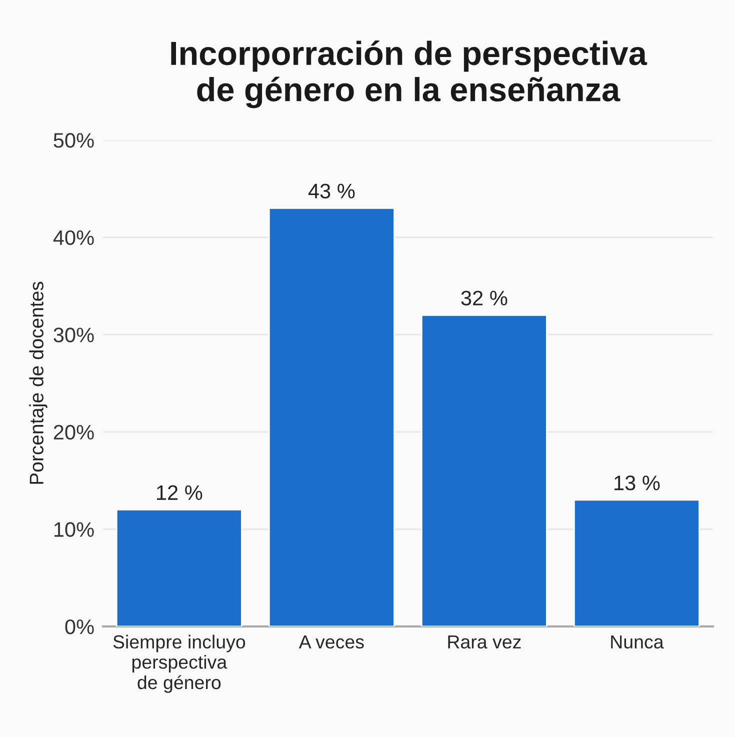  I want to click on data-label: 43 %, so click(331, 191).